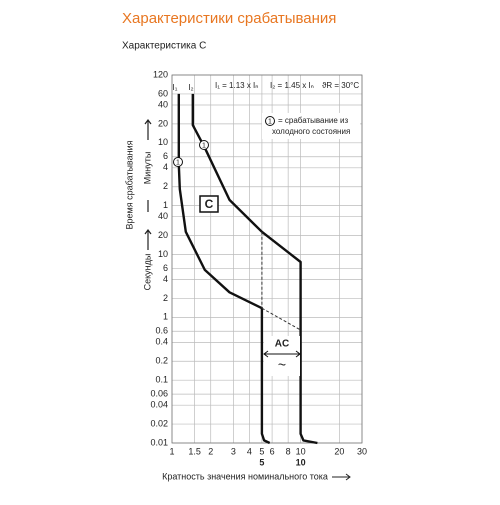 This screenshot has width=500, height=505. I want to click on annotation: I₂ = 1.45 x Iₙ, so click(292, 85).